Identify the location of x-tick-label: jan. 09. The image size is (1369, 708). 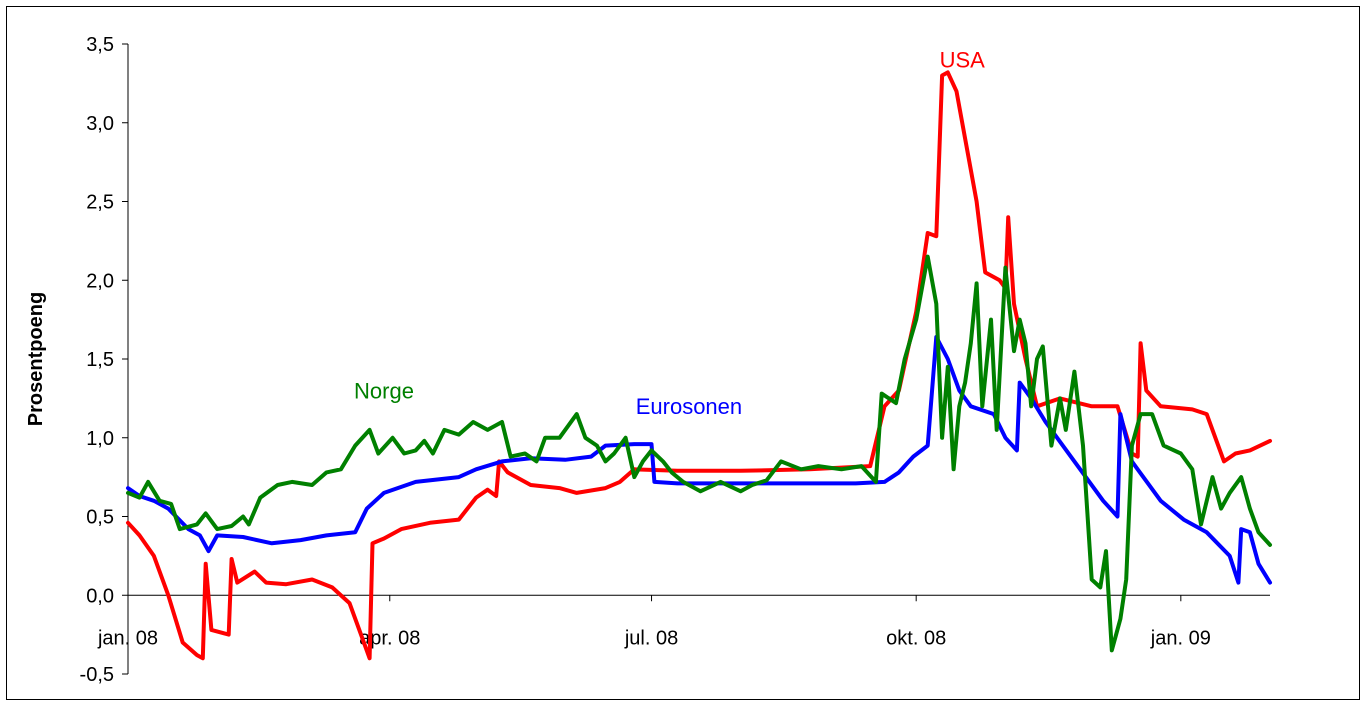
(1180, 638).